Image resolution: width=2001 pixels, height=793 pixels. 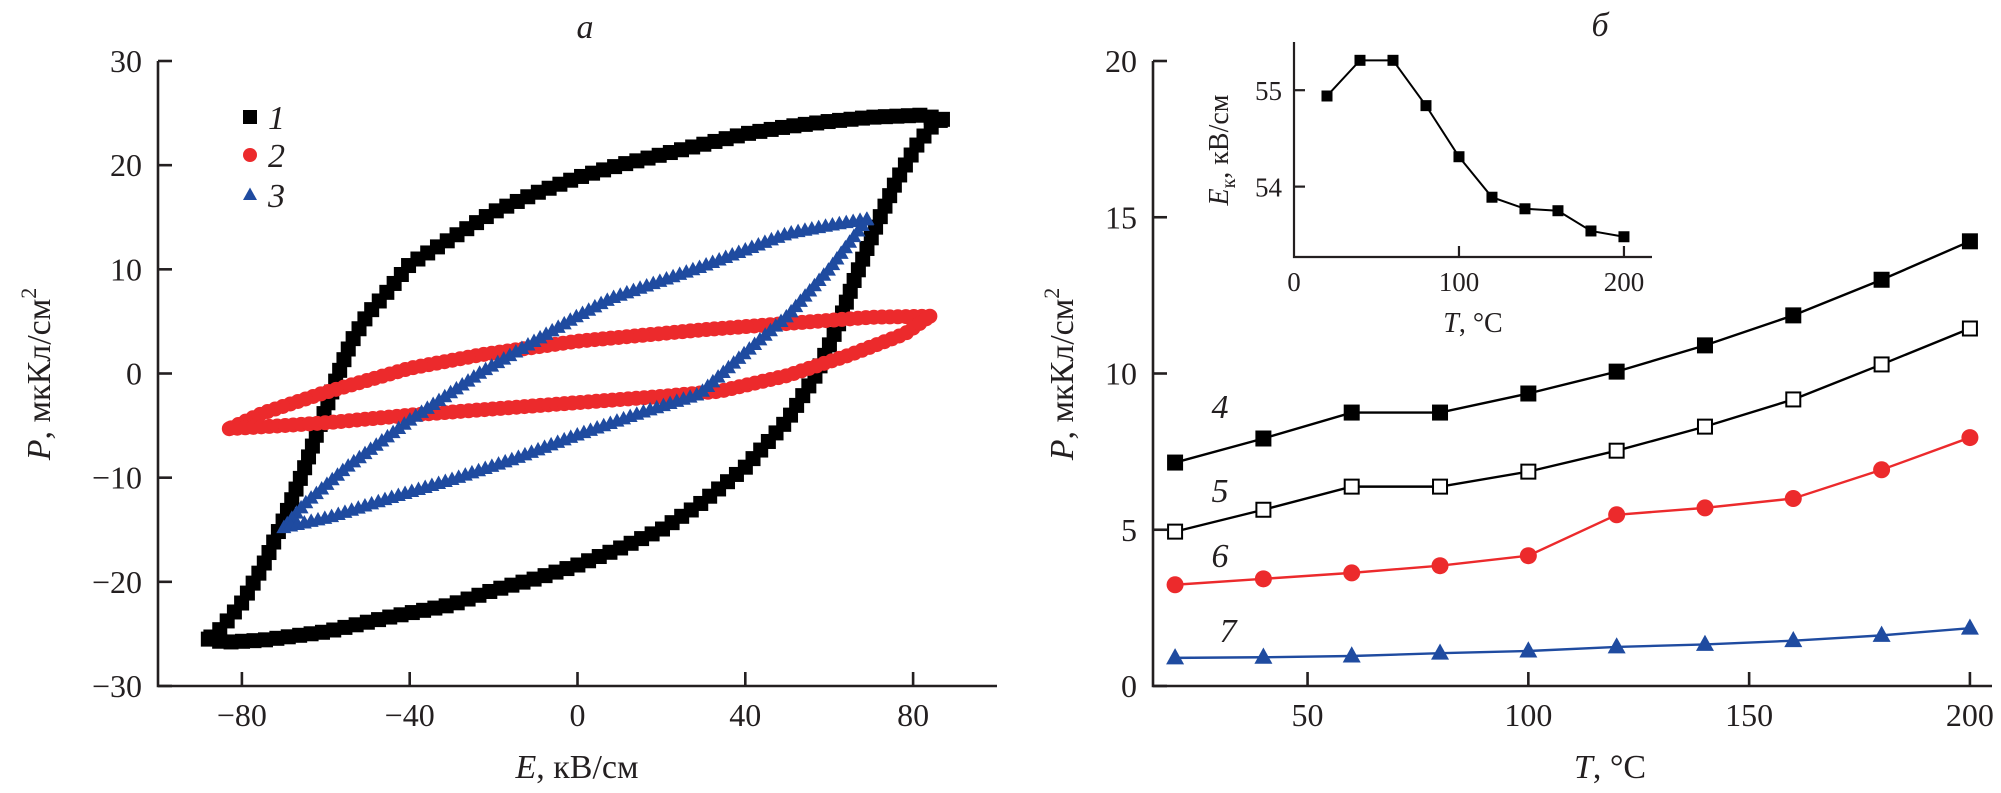 I want to click on inset-ylabel-sub: к, so click(x=1229, y=183).